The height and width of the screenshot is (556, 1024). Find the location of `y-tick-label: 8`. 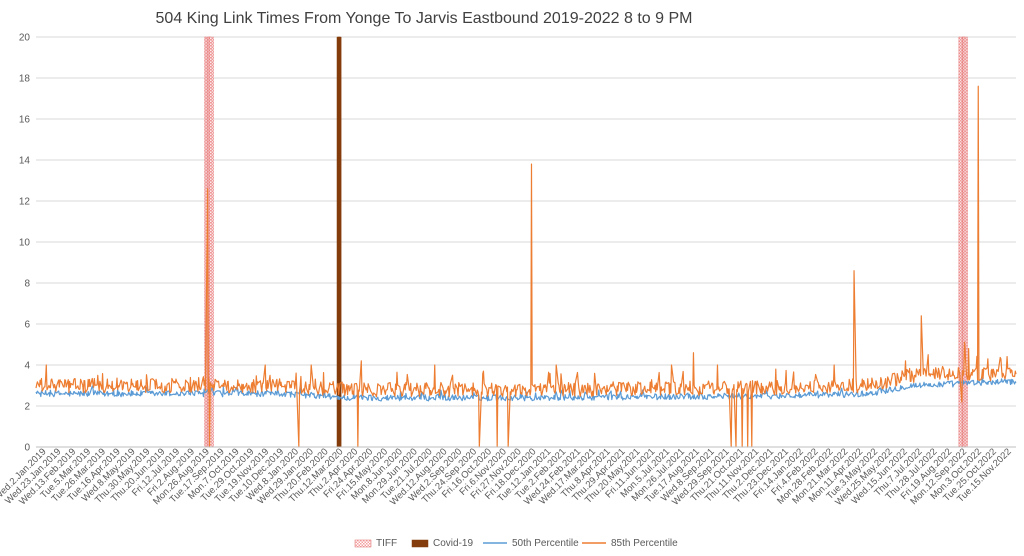

y-tick-label: 8 is located at coordinates (27, 284).